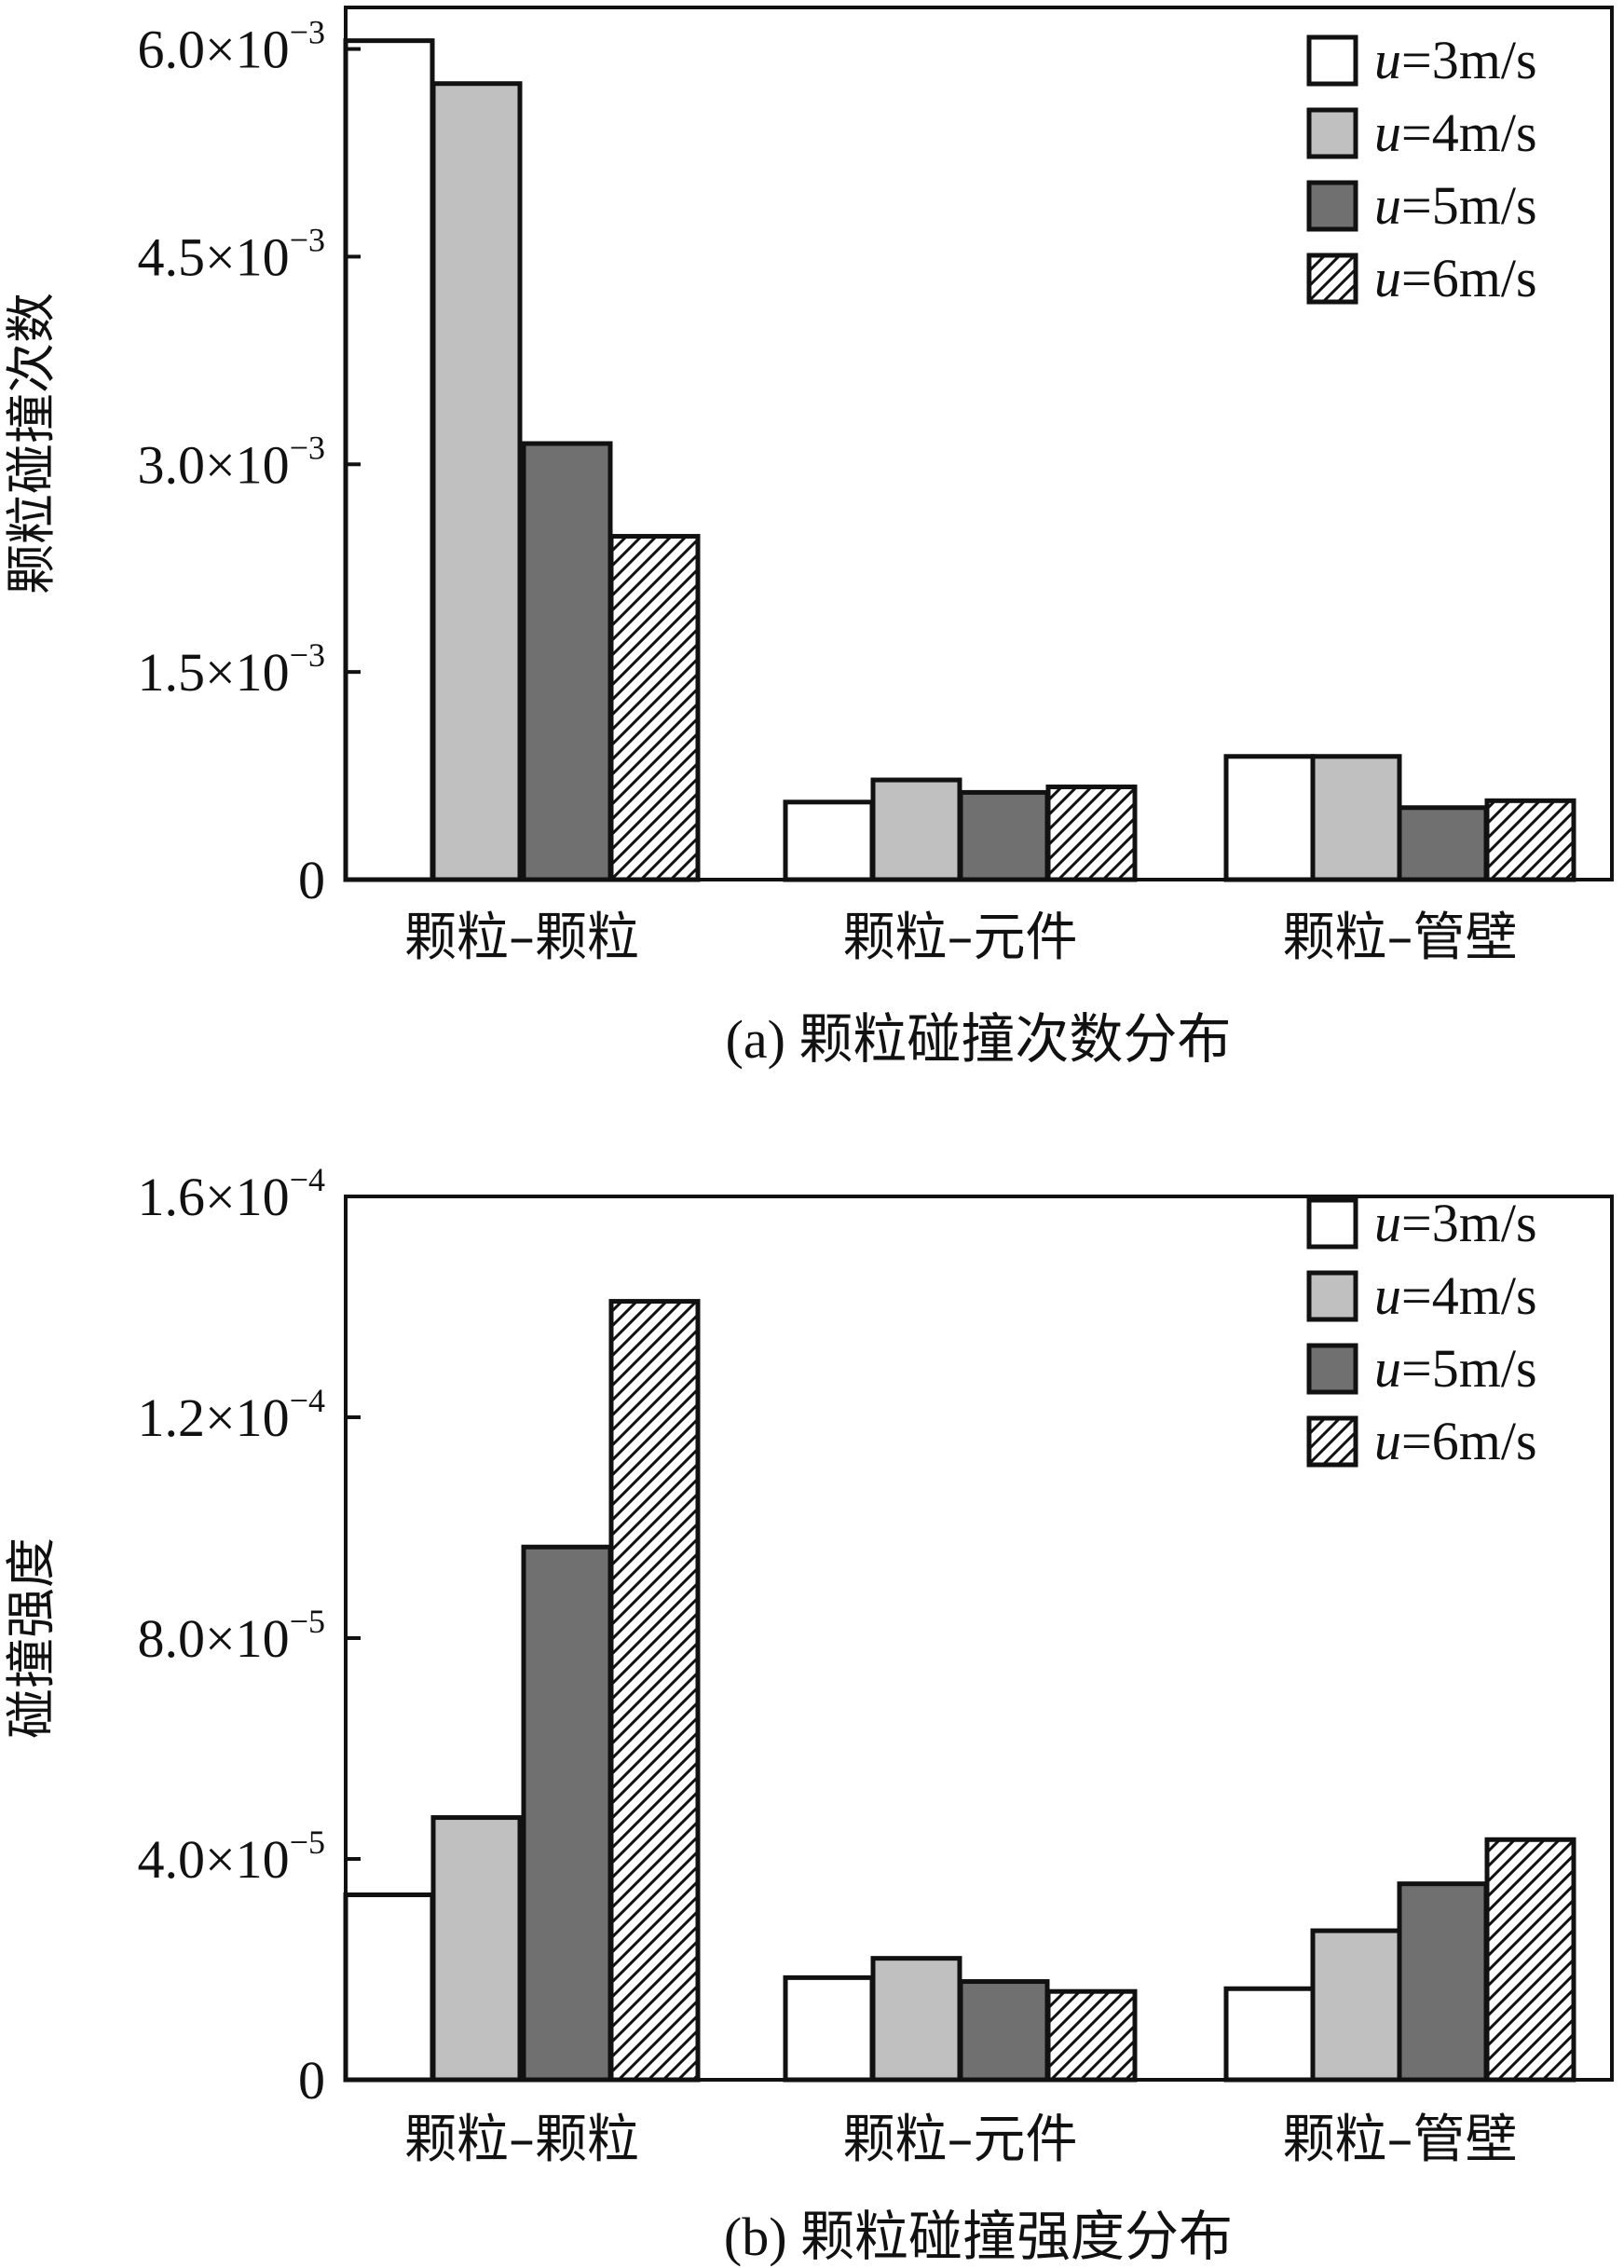 Image resolution: width=1624 pixels, height=2268 pixels. I want to click on chart-caption: (a) 颗粒碰撞次数分布, so click(979, 1039).